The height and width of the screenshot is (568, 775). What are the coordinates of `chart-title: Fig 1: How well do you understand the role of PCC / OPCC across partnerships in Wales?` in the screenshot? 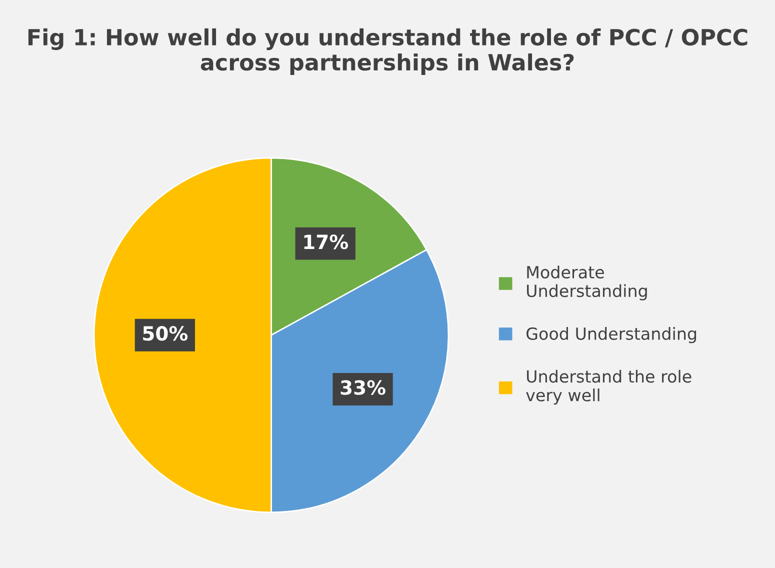 It's located at (388, 51).